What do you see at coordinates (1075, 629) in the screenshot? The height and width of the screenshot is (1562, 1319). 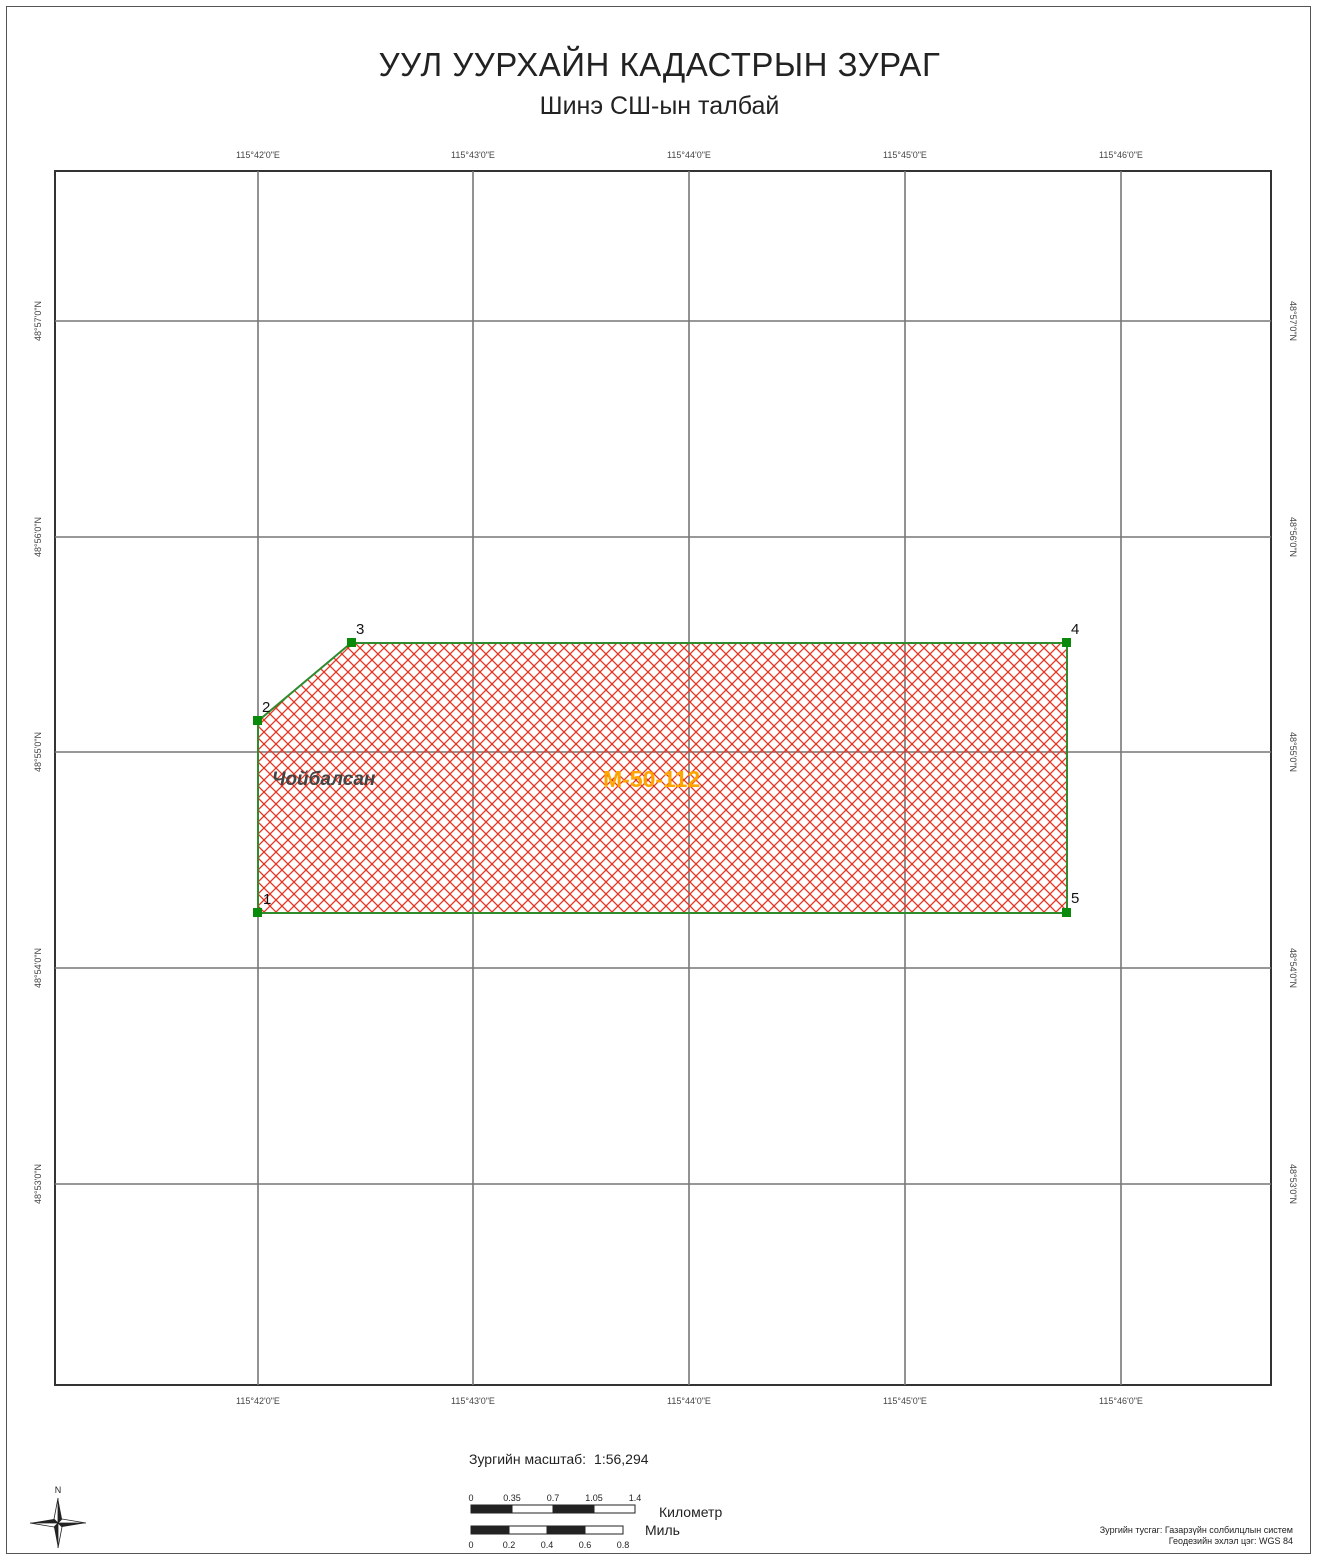 I see `vertex-label: 4` at bounding box center [1075, 629].